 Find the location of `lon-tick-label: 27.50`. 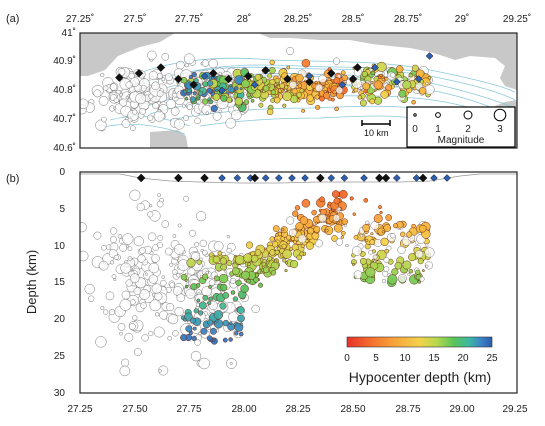

lon-tick-label: 27.50 is located at coordinates (134, 409).